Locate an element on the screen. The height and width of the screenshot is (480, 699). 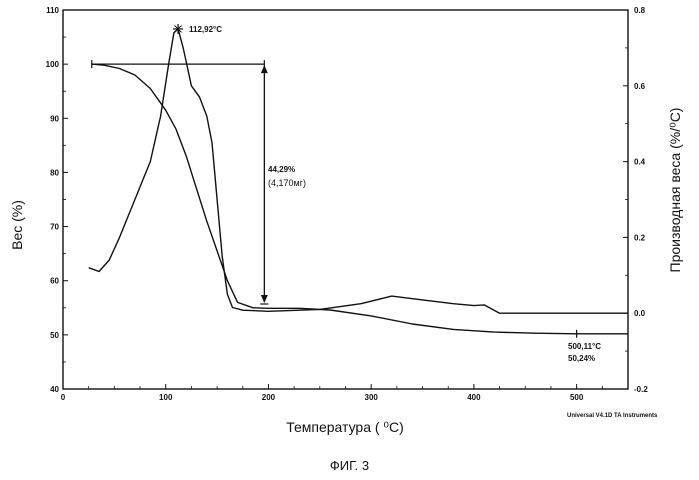
left-axis-ticks: 40 50 60 70 80 90 100 110 is located at coordinates (57, 200).